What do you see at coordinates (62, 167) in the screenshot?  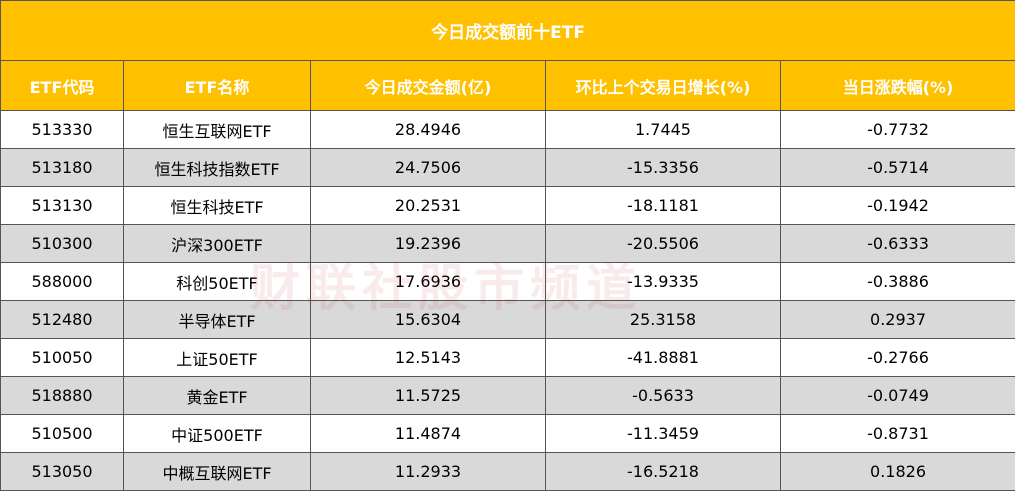 I see `table-cell: 513180` at bounding box center [62, 167].